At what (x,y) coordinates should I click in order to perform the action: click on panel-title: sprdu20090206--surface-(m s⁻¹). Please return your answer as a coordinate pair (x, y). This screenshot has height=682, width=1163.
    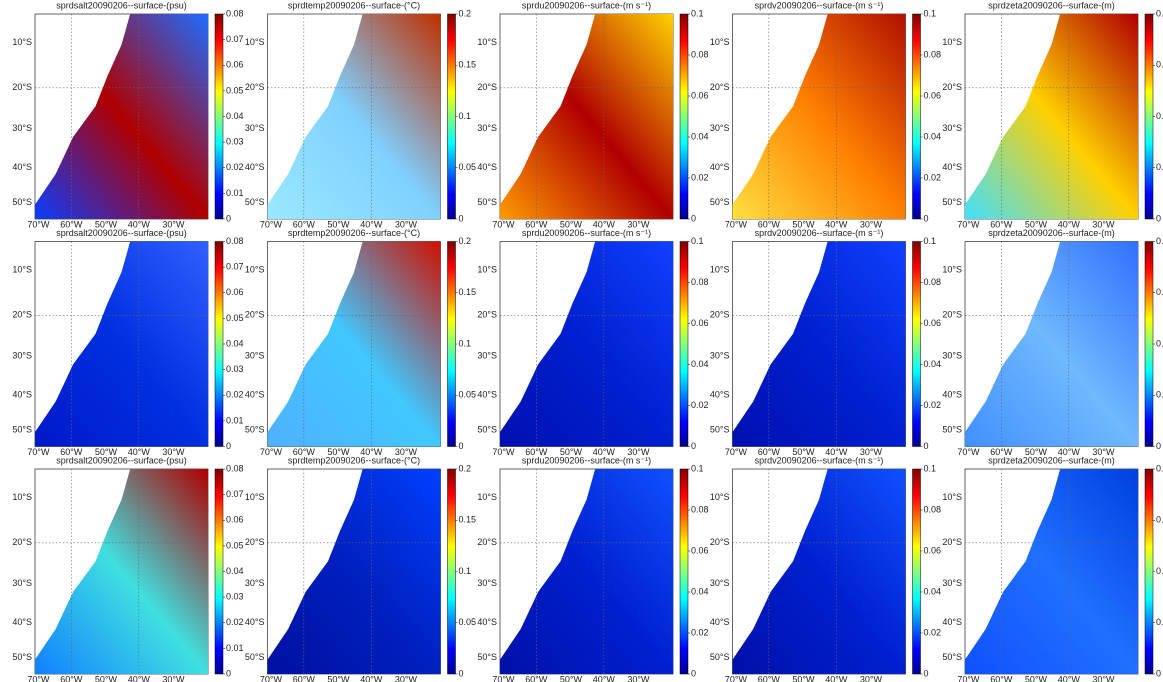
    Looking at the image, I should click on (586, 460).